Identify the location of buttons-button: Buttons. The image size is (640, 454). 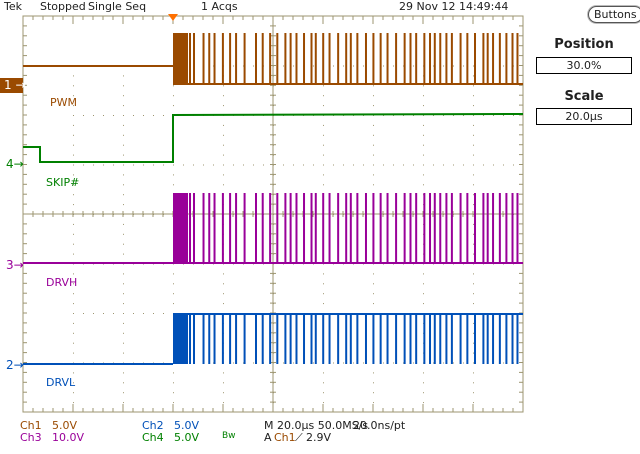
(614, 14).